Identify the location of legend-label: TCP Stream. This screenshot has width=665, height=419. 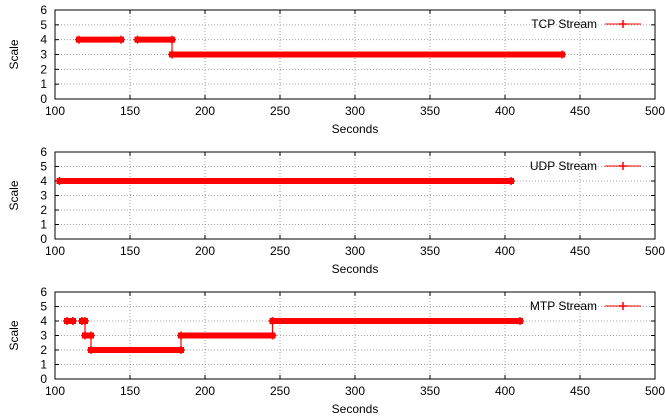
(564, 24).